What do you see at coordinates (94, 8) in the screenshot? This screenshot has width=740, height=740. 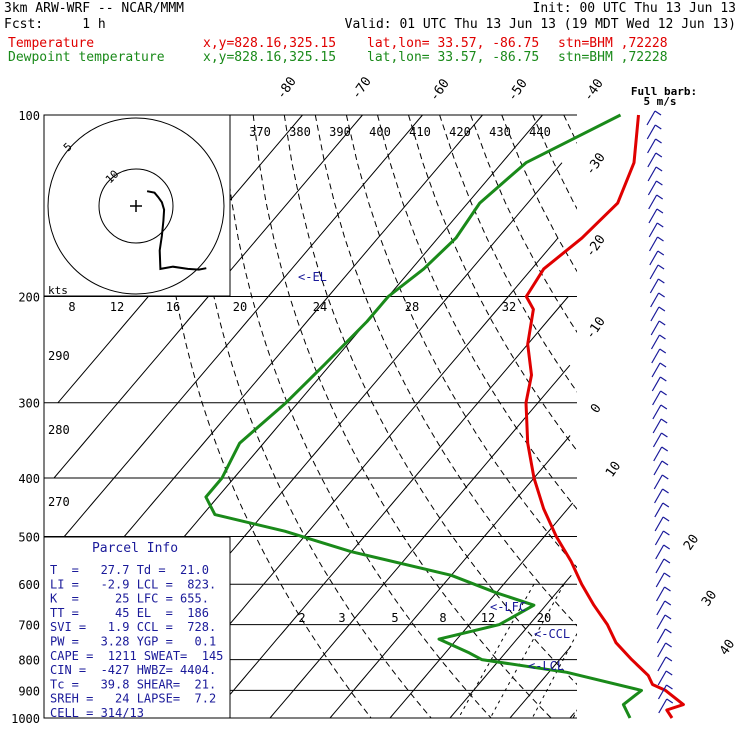 I see `model-title: 3km ARW-WRF -- NCAR/MMM` at bounding box center [94, 8].